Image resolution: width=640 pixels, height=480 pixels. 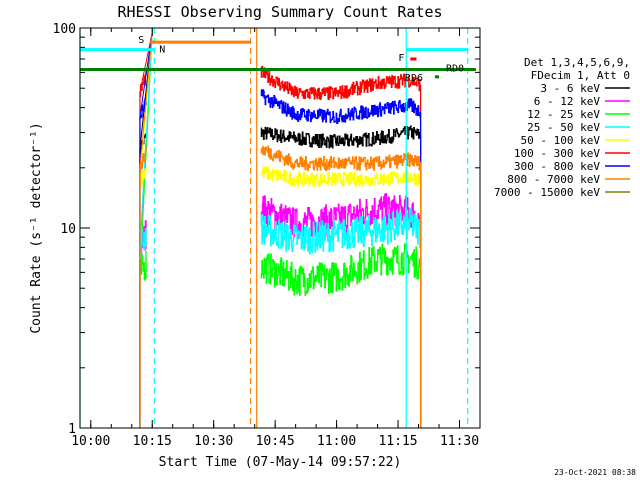 What do you see at coordinates (567, 101) in the screenshot?
I see `legend-label-1: 6 - 12 keV` at bounding box center [567, 101].